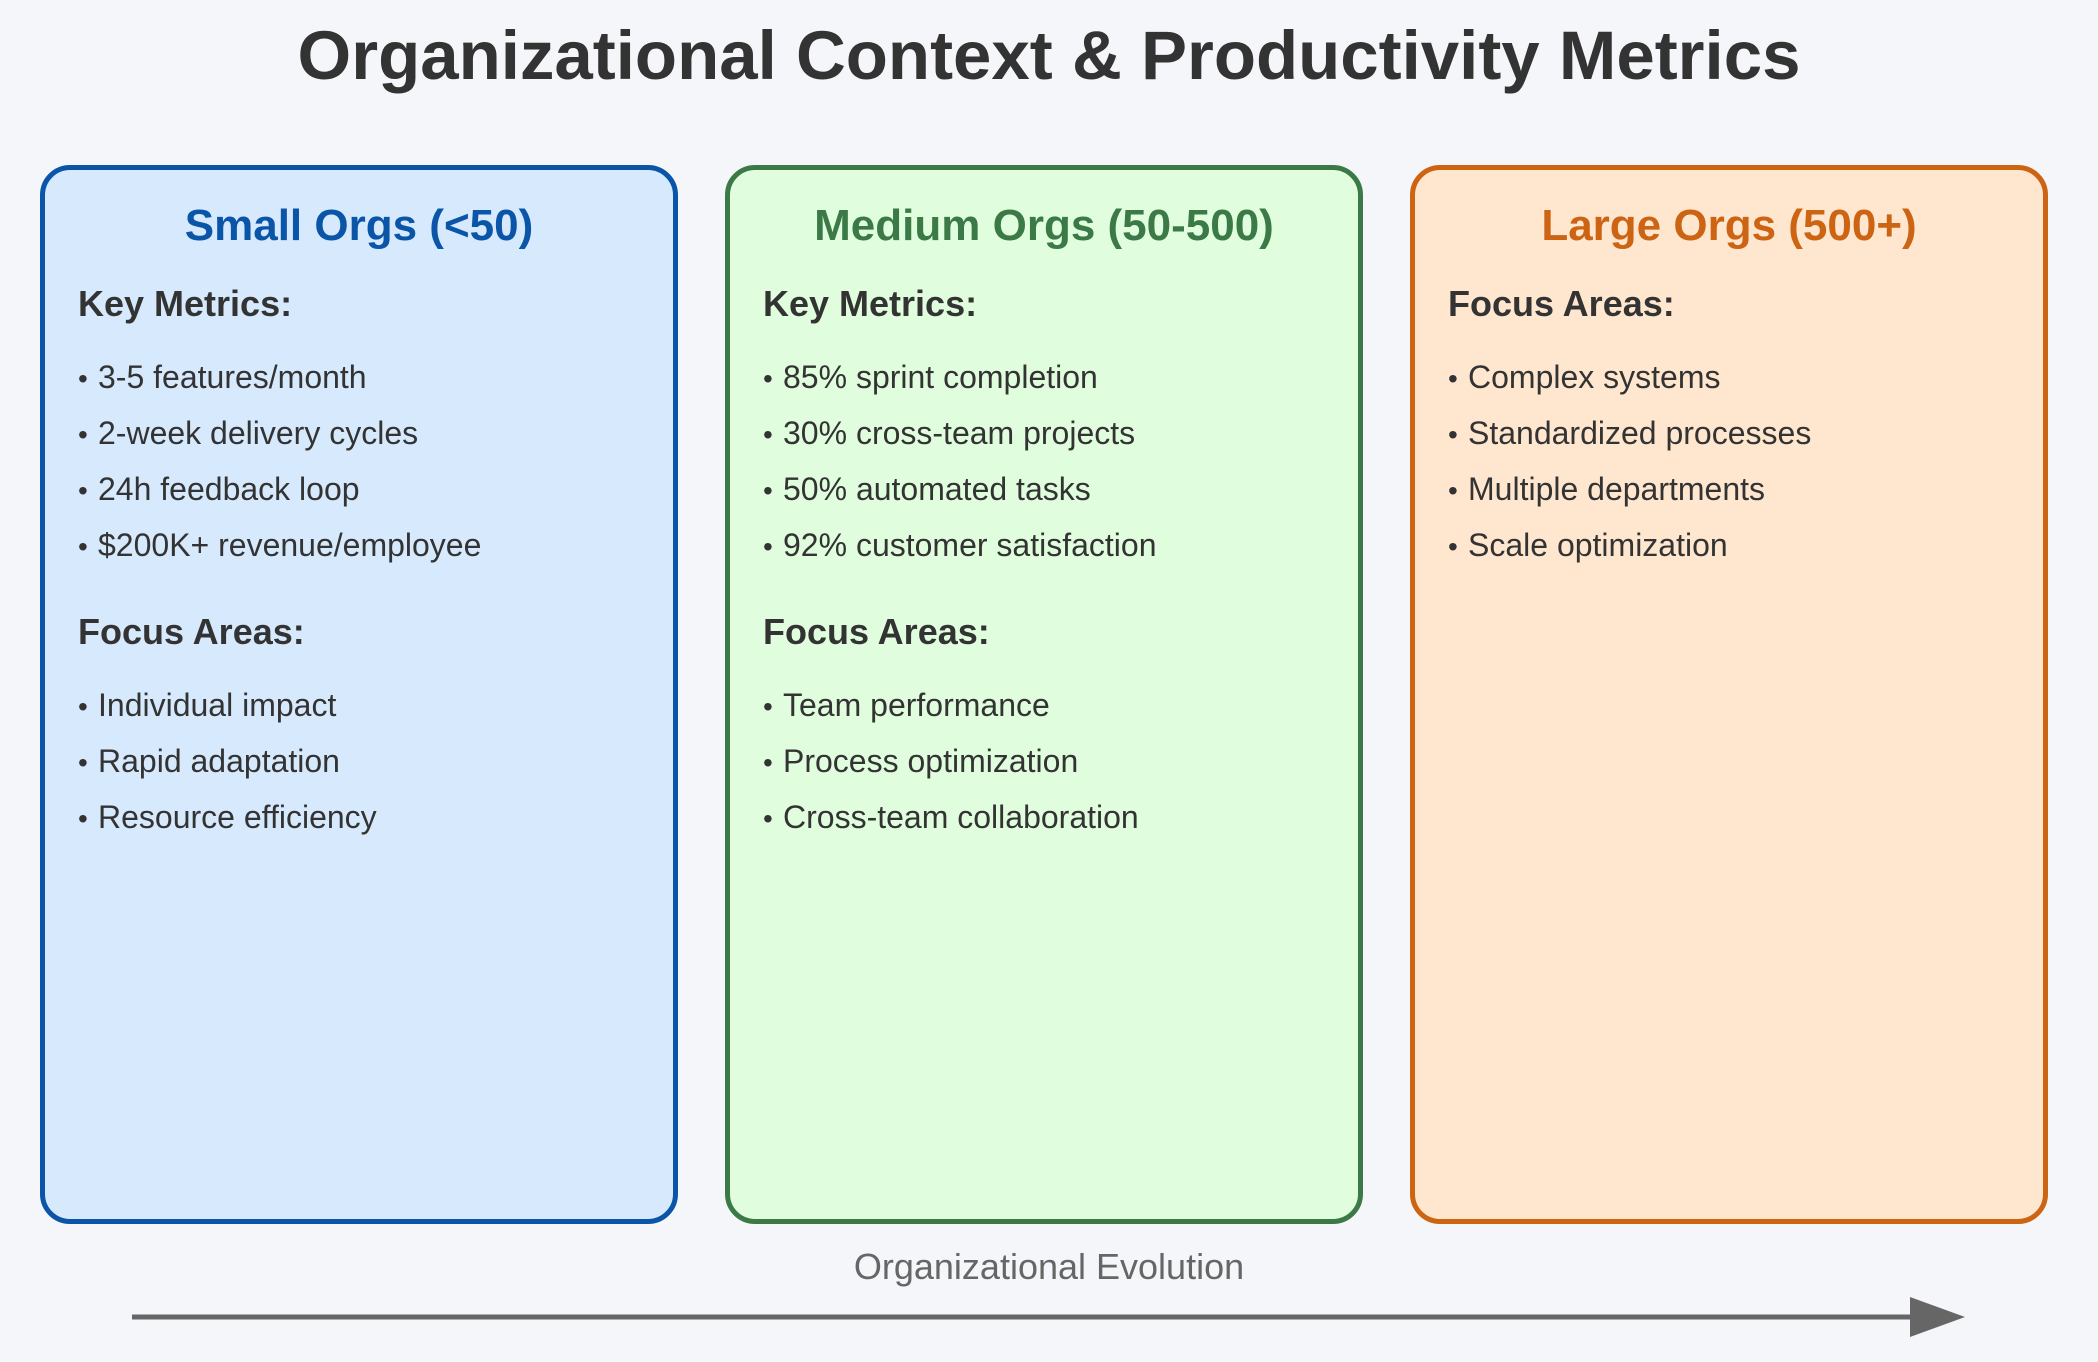 This screenshot has height=1362, width=2098. I want to click on list-item: • Process optimization, so click(951, 762).